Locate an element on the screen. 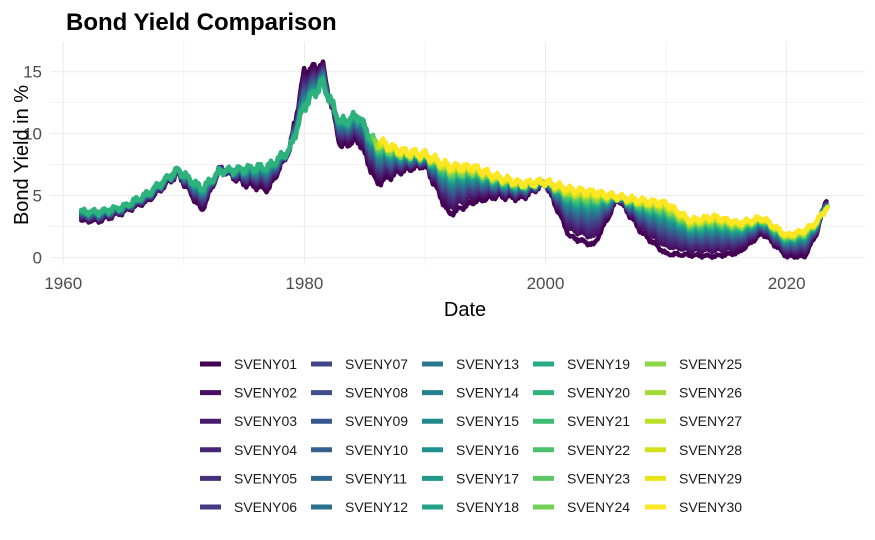 The height and width of the screenshot is (540, 875). legend-label: SVENY18 is located at coordinates (487, 507).